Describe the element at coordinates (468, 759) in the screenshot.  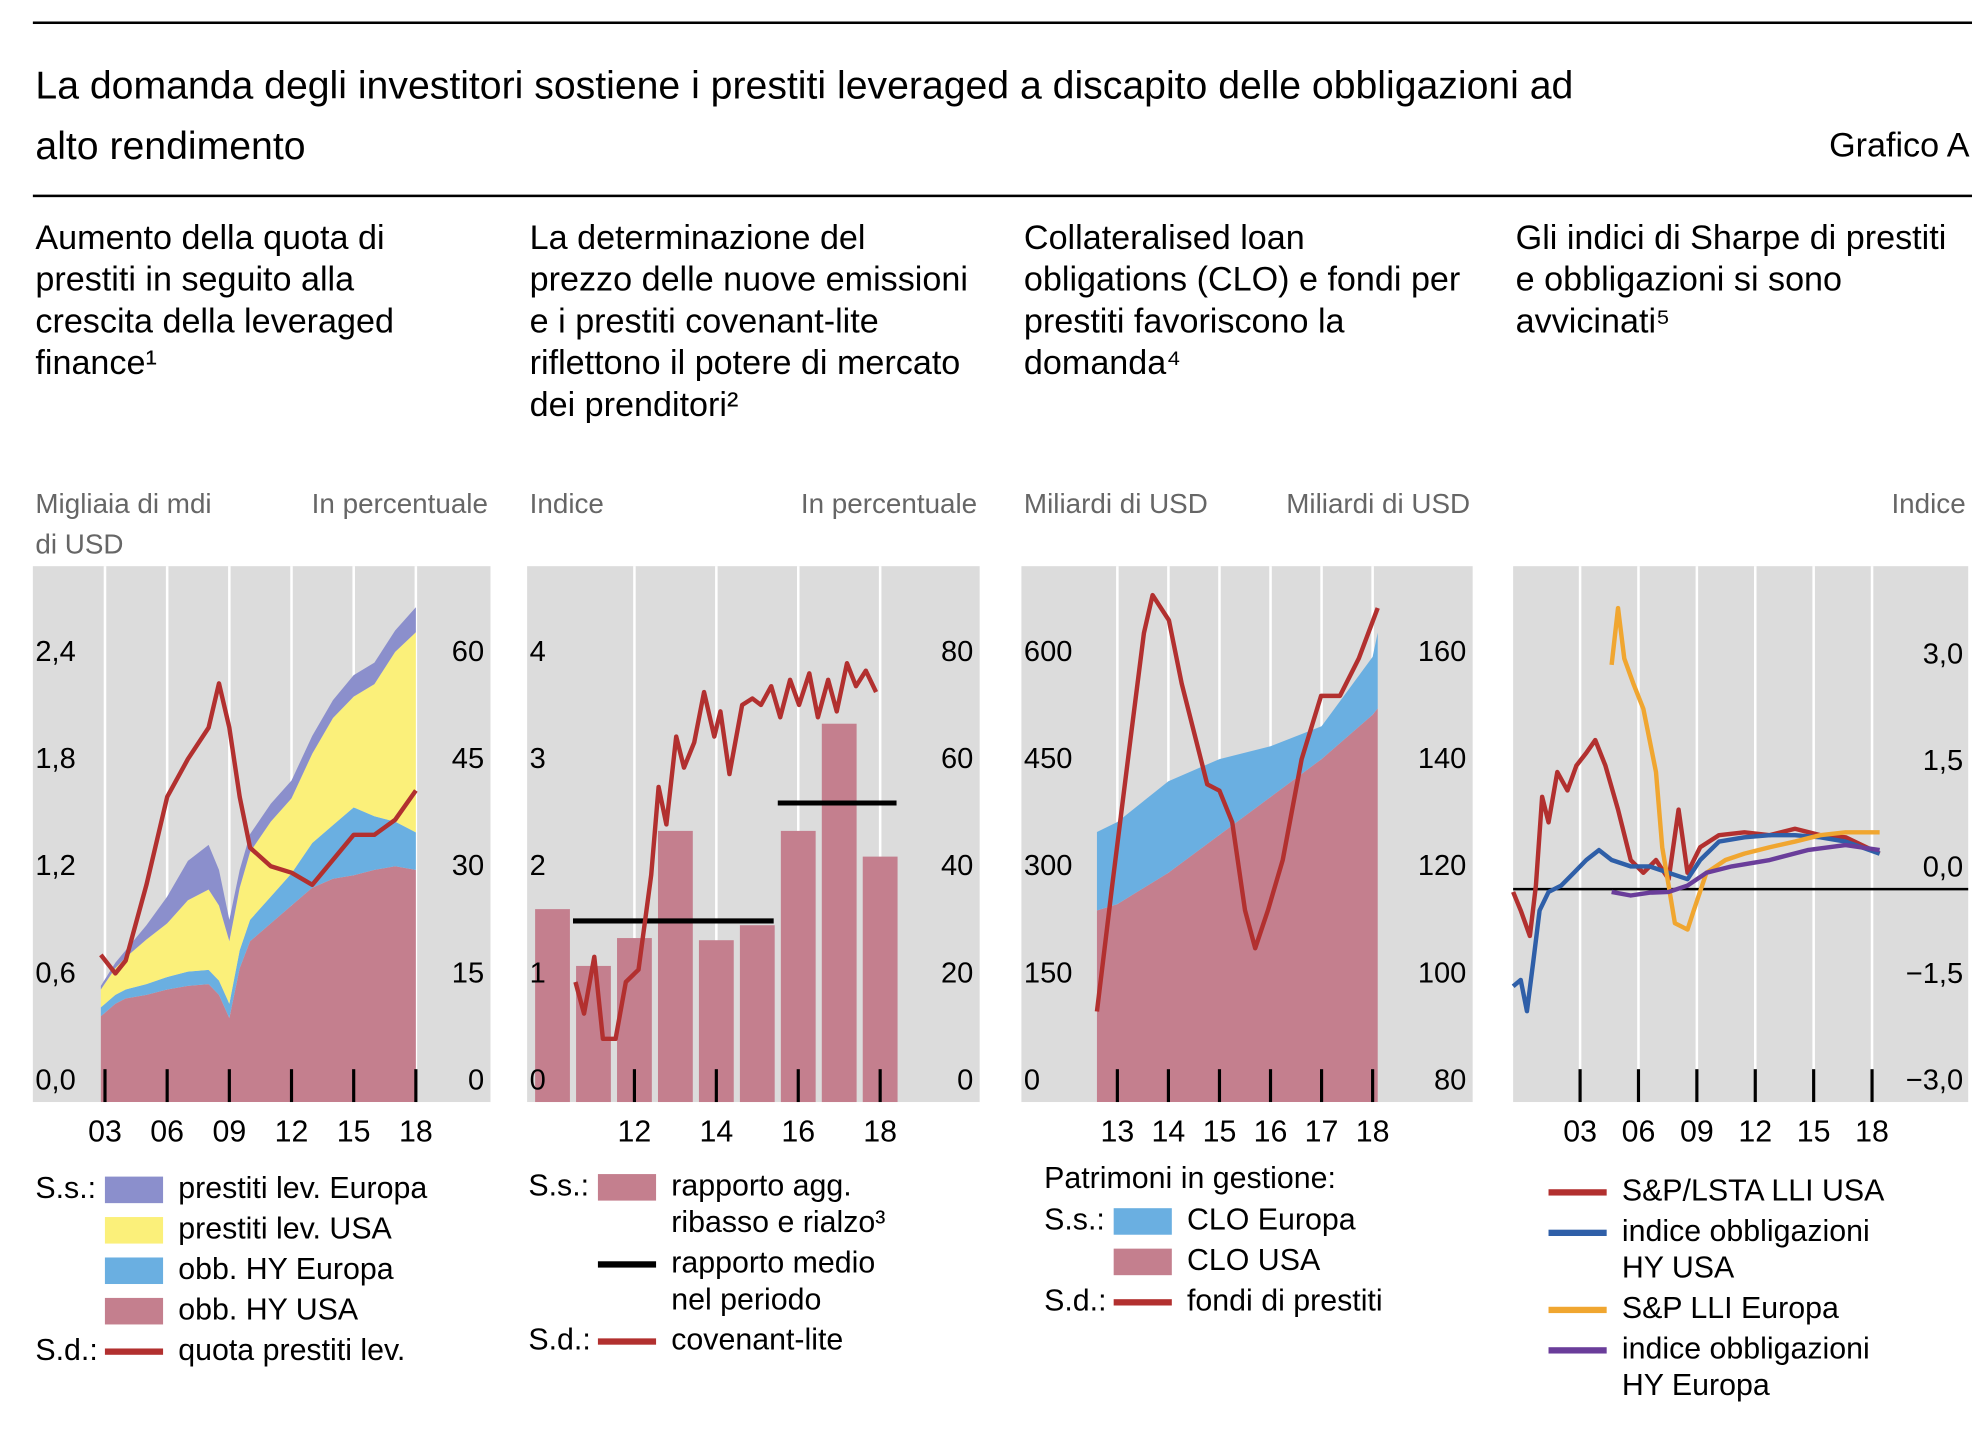
I see `y2-tick-label: 45` at that location.